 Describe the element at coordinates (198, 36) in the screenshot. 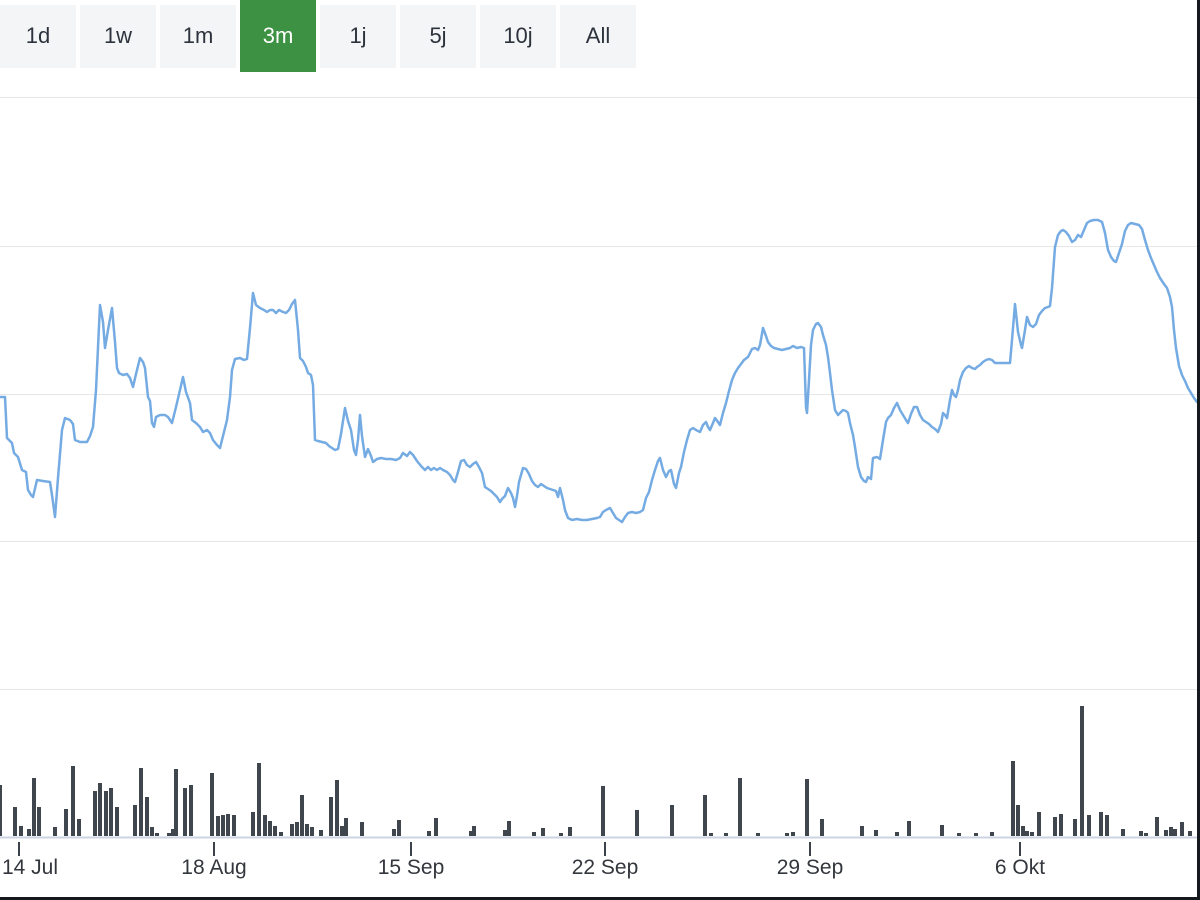

I see `range-button-1m: 1m` at that location.